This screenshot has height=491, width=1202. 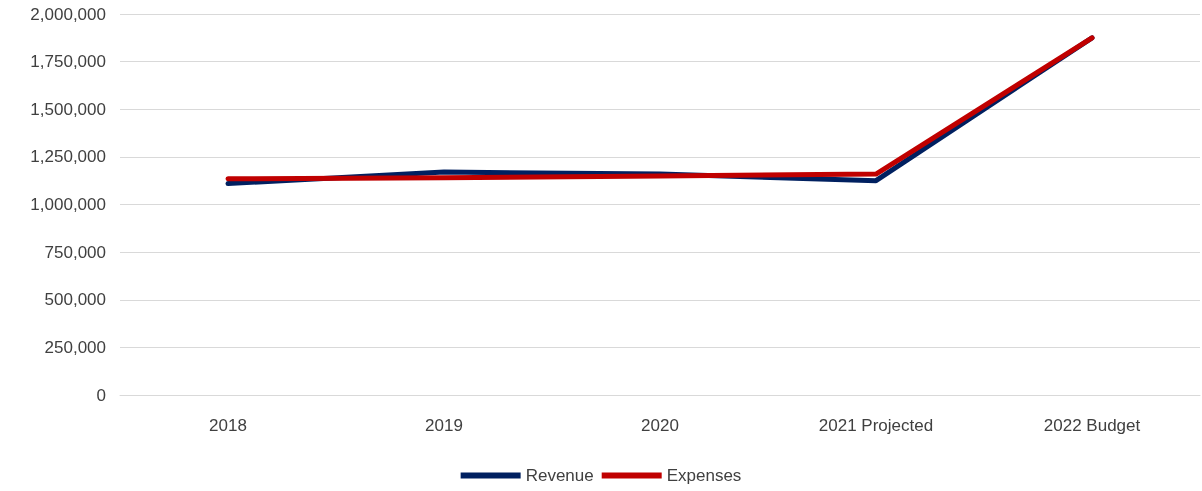 I want to click on y-tick-label: 1,750,000, so click(x=68, y=62).